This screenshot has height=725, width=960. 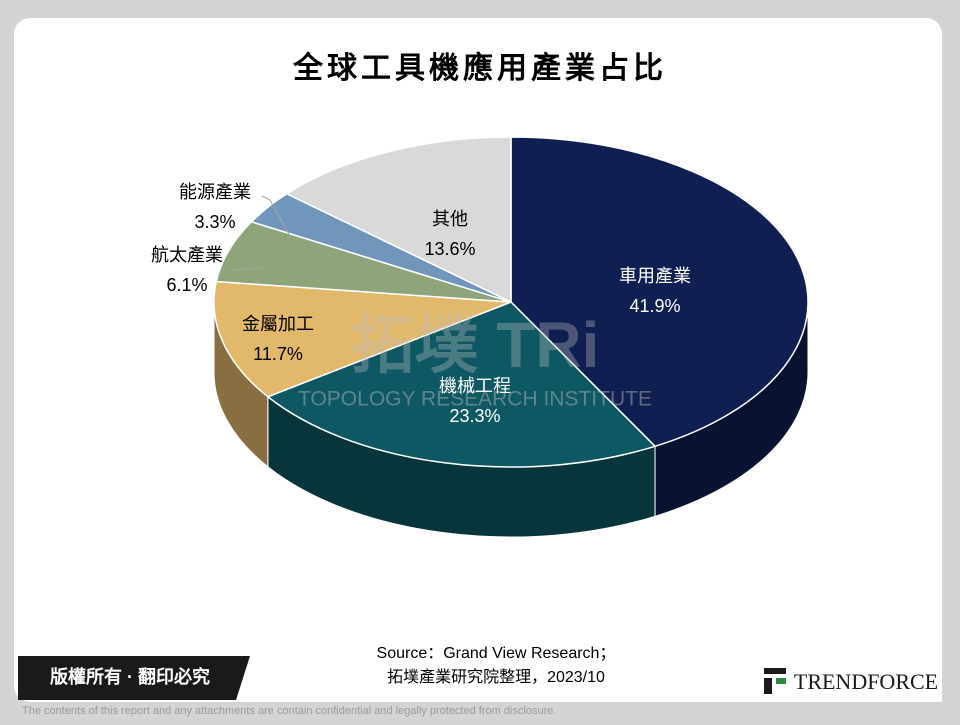 What do you see at coordinates (278, 324) in the screenshot?
I see `slice-label: 金屬加工` at bounding box center [278, 324].